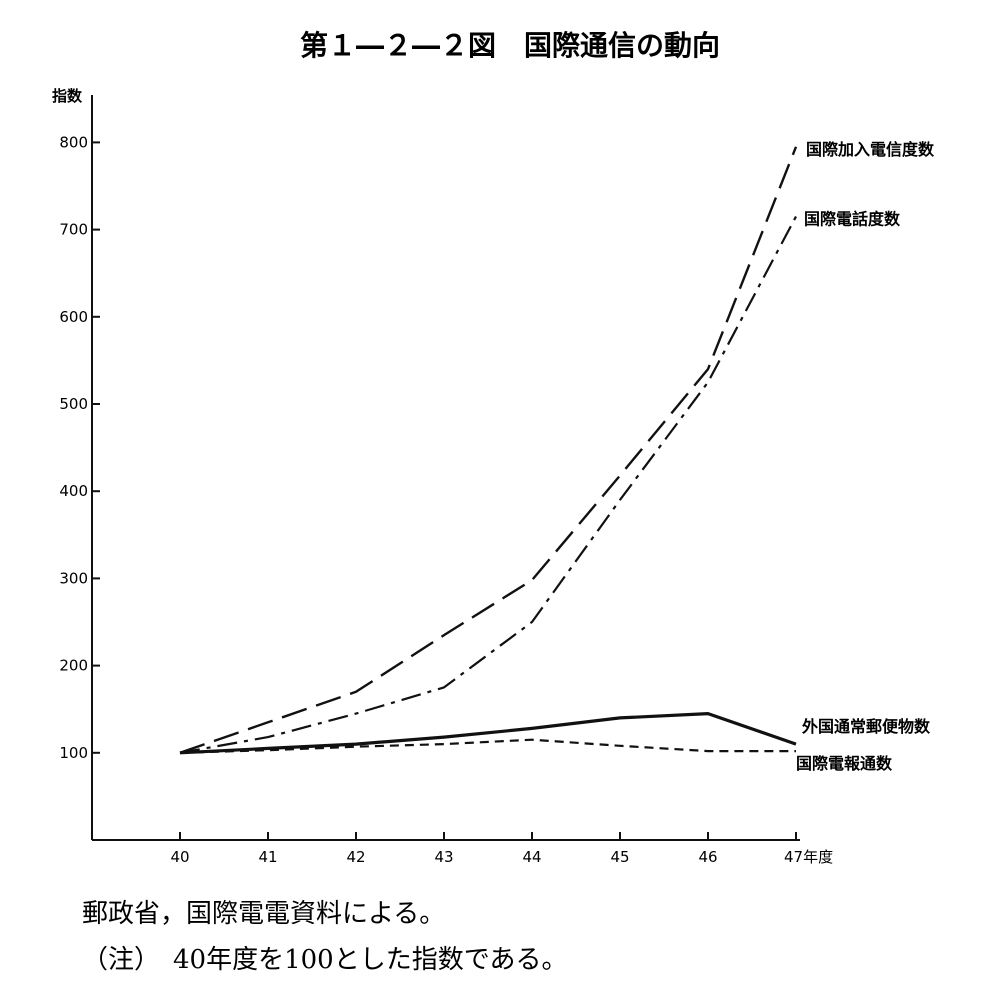  I want to click on x-axis-ticks: 40 41 42 43 44 45 46 47年度, so click(501, 849).